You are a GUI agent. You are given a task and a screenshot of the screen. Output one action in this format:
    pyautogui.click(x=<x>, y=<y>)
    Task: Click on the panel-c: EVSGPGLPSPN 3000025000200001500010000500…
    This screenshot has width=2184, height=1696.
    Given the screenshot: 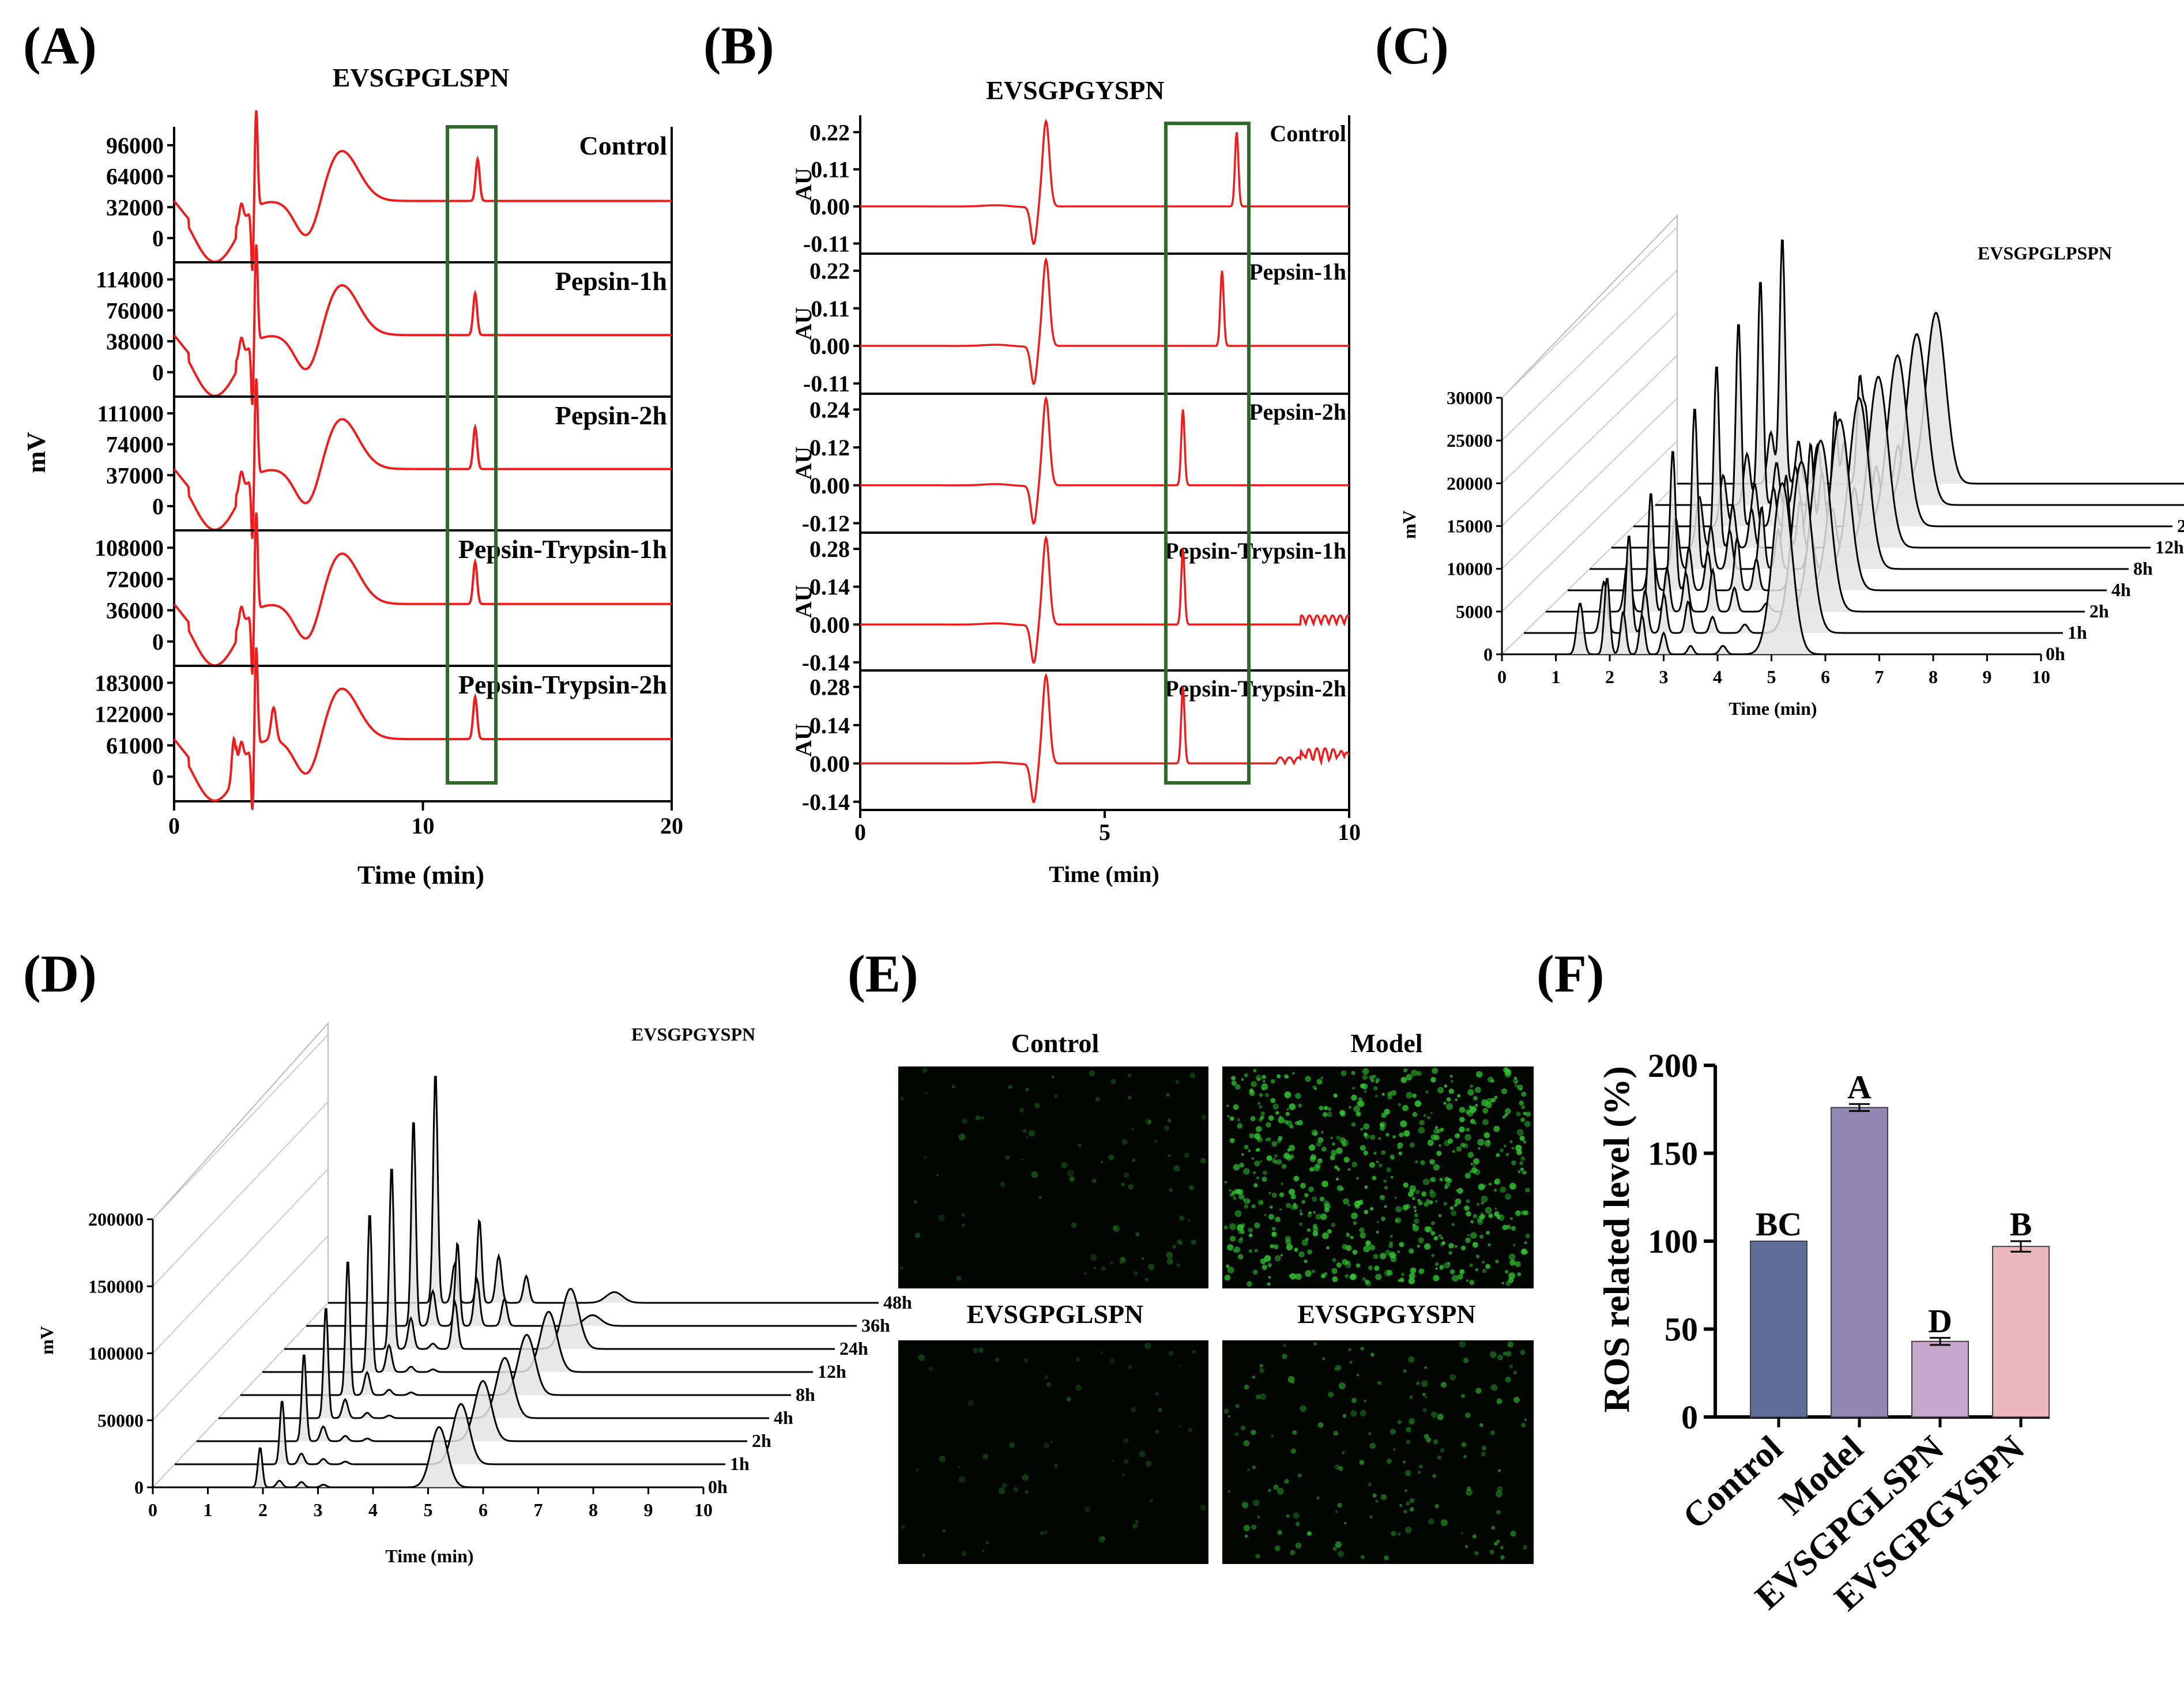 What is the action you would take?
    pyautogui.click(x=1792, y=467)
    